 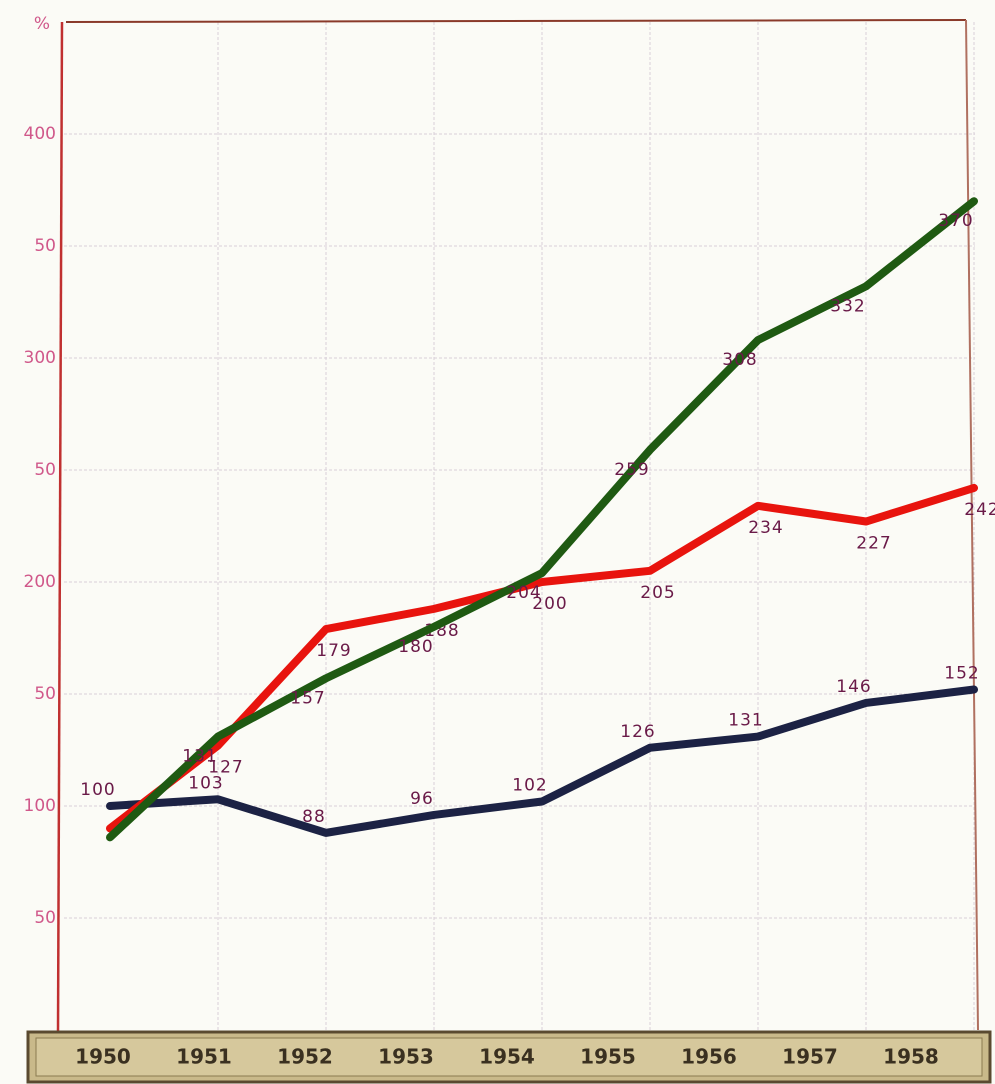 What do you see at coordinates (955, 221) in the screenshot?
I see `data-label: 370` at bounding box center [955, 221].